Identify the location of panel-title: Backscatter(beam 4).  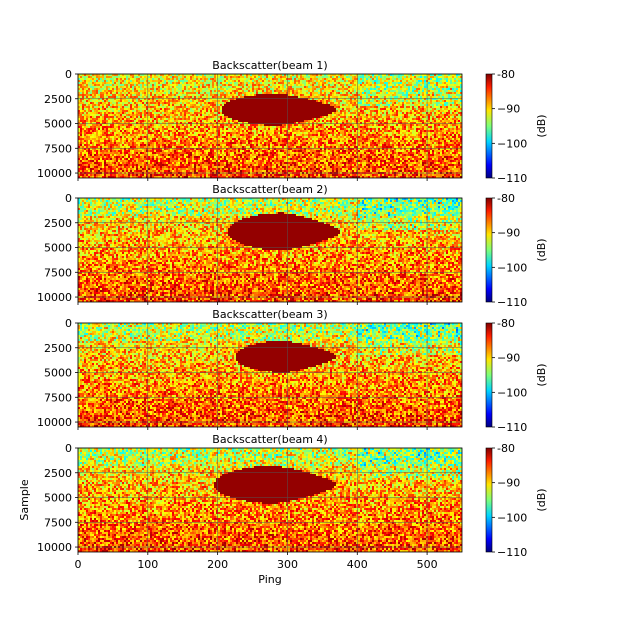
(269, 439).